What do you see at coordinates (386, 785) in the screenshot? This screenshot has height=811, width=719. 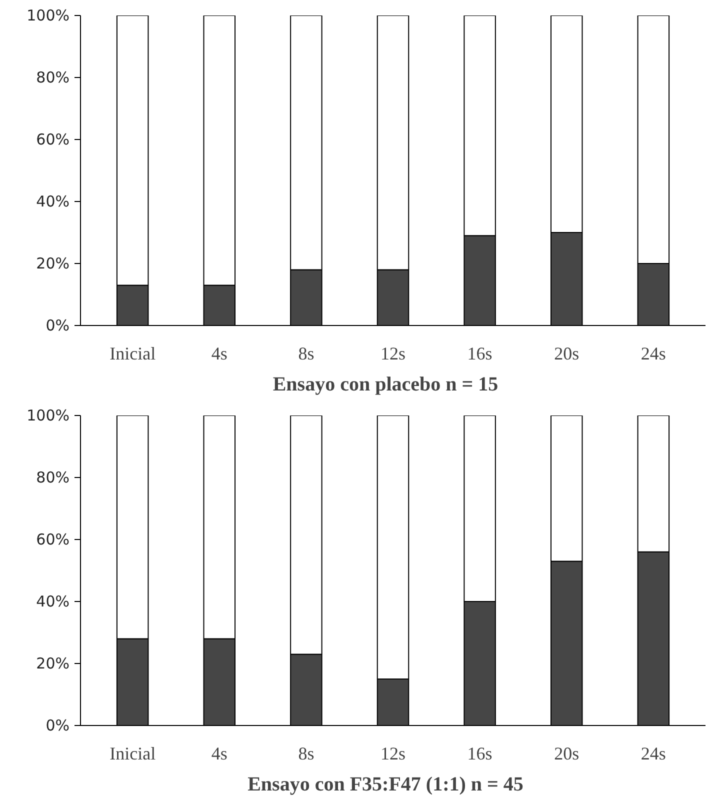 I see `text: Ensayo con F35:F47 (1:1) n = 45` at bounding box center [386, 785].